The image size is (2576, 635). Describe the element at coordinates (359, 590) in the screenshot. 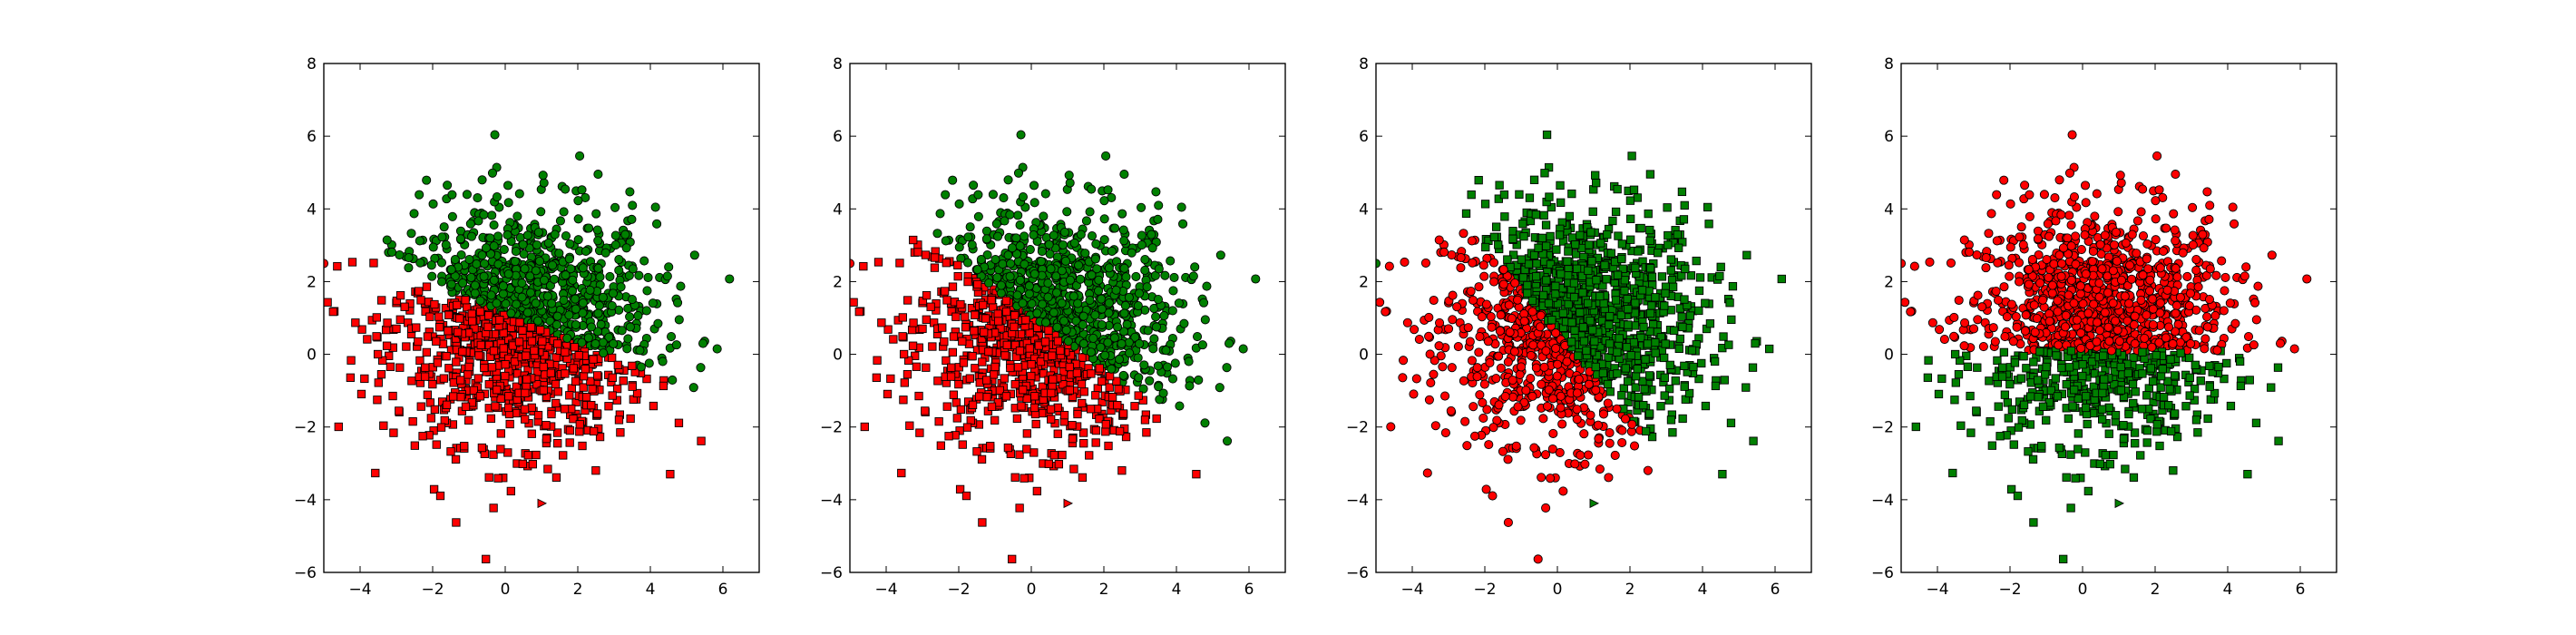

I see `x-tick-label: −4` at that location.